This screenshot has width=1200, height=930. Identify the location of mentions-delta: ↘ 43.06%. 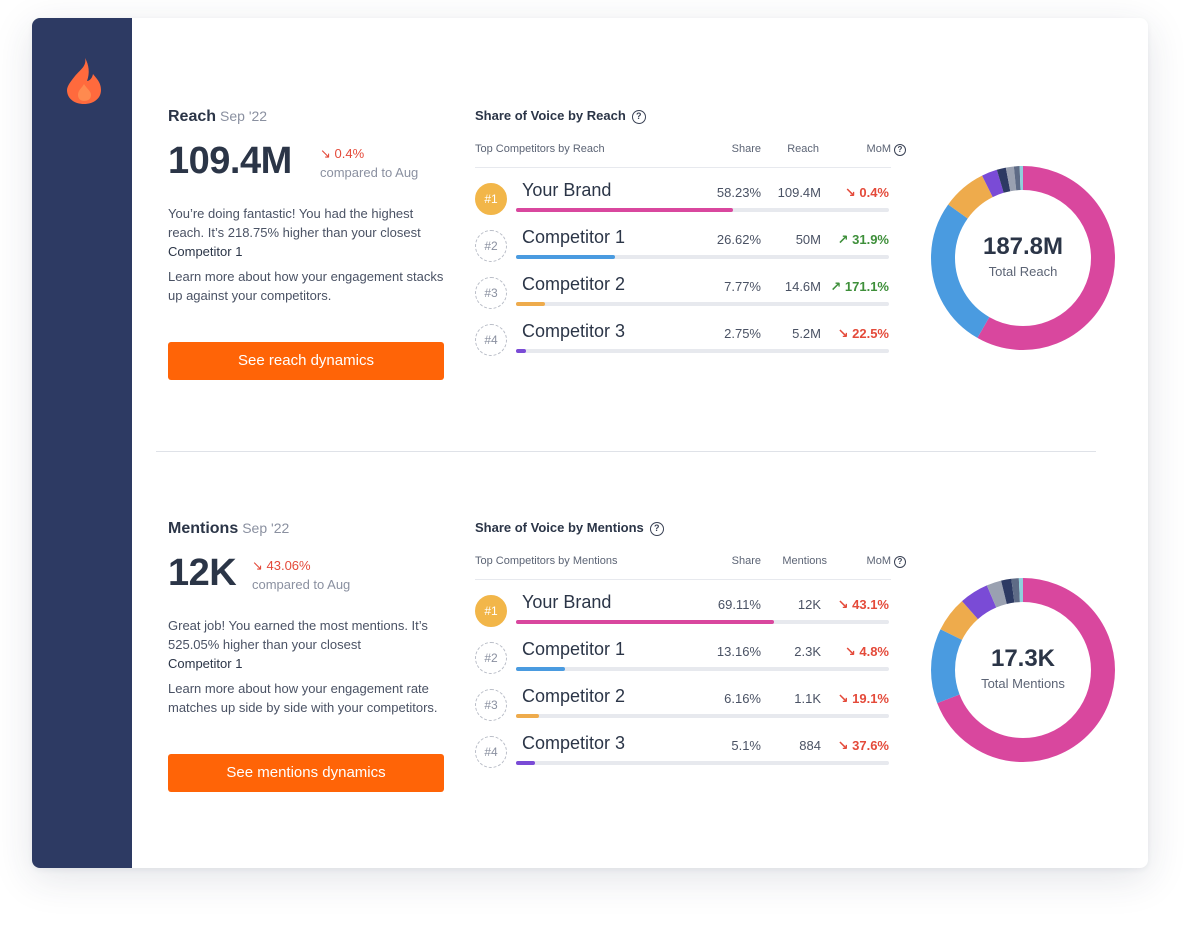
(281, 565).